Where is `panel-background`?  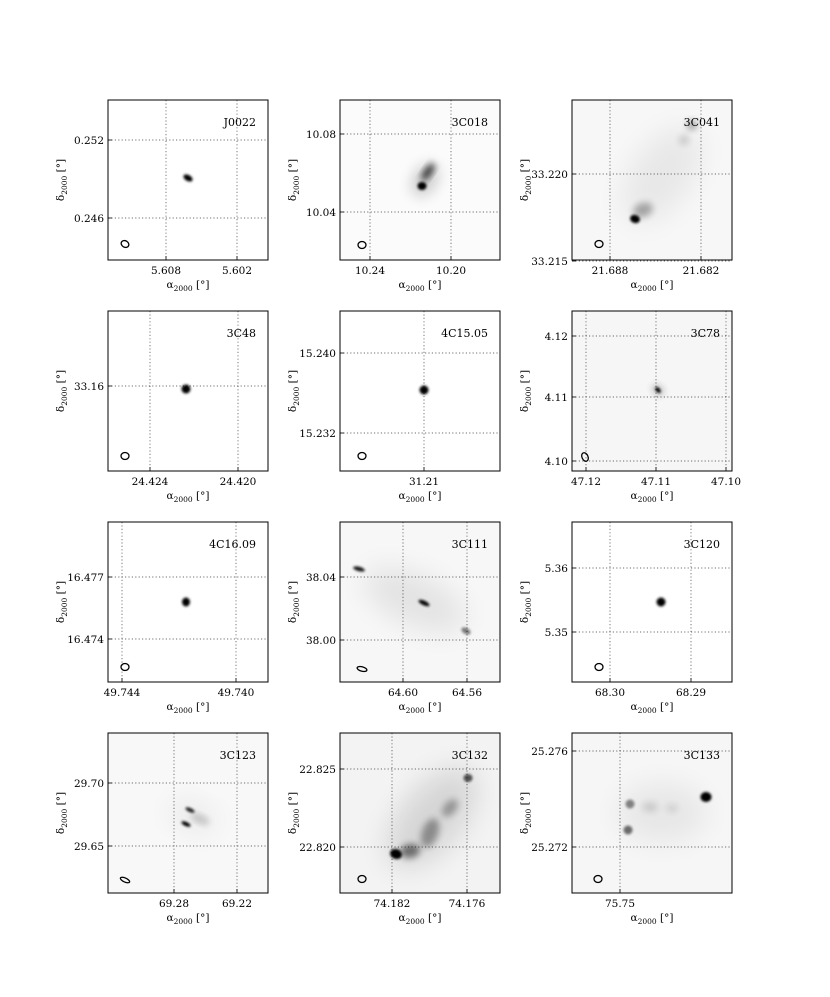
panel-background is located at coordinates (652, 602).